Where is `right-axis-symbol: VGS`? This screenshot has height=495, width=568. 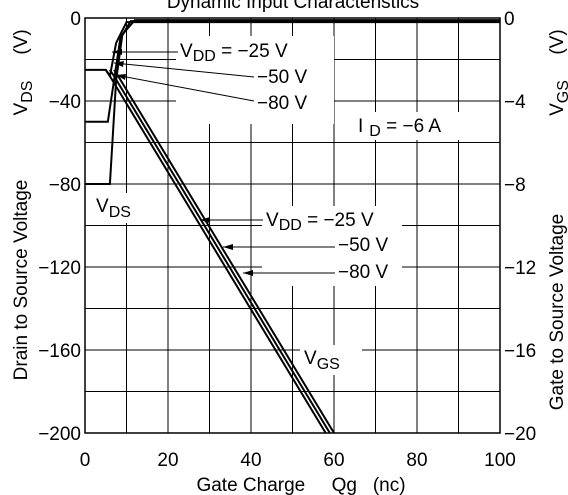
right-axis-symbol: VGS is located at coordinates (557, 98).